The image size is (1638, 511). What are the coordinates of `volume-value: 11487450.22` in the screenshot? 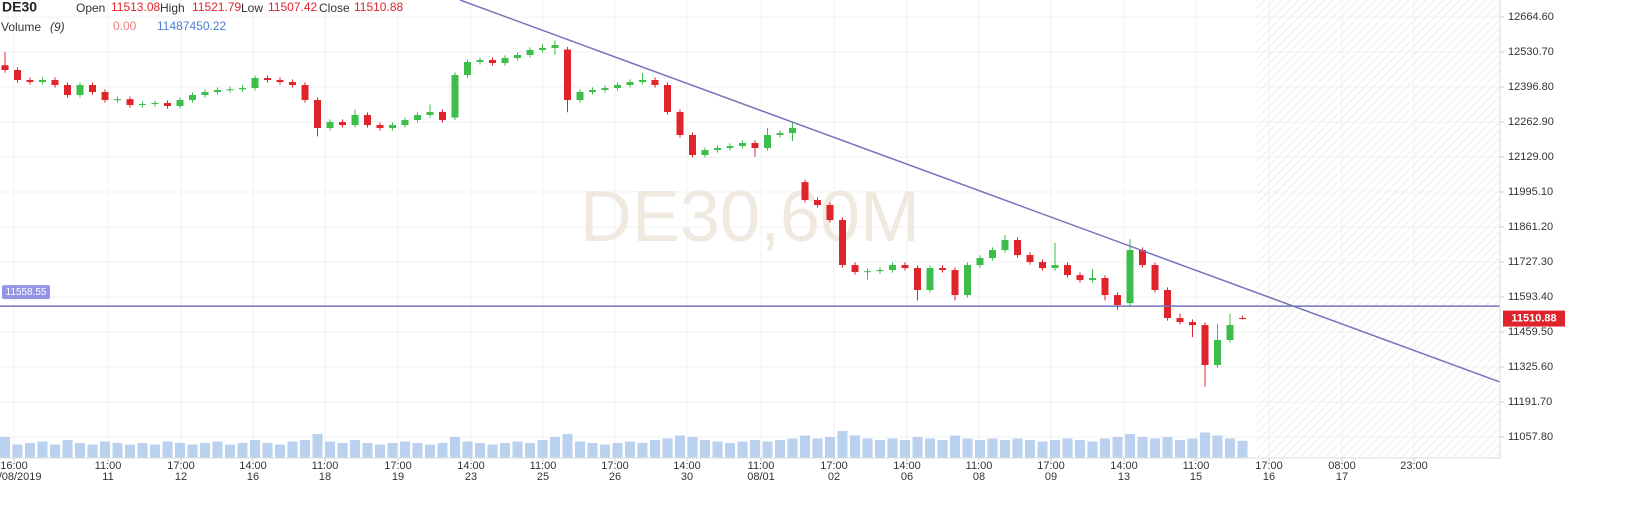 It's located at (192, 26).